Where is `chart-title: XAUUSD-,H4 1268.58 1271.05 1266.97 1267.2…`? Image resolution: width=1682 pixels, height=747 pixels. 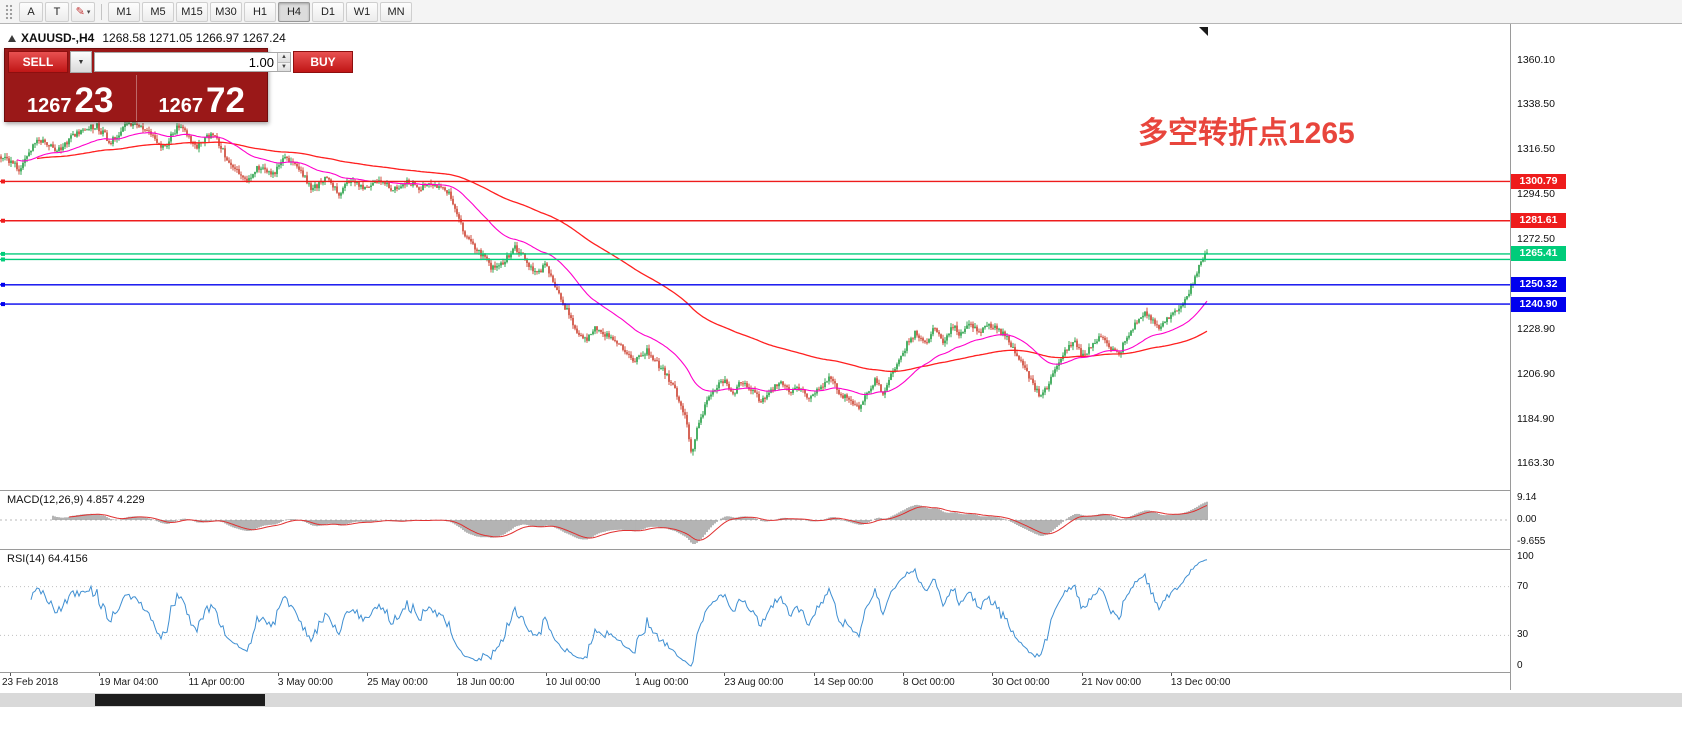 chart-title: XAUUSD-,H4 1268.58 1271.05 1266.97 1267.2… is located at coordinates (147, 38).